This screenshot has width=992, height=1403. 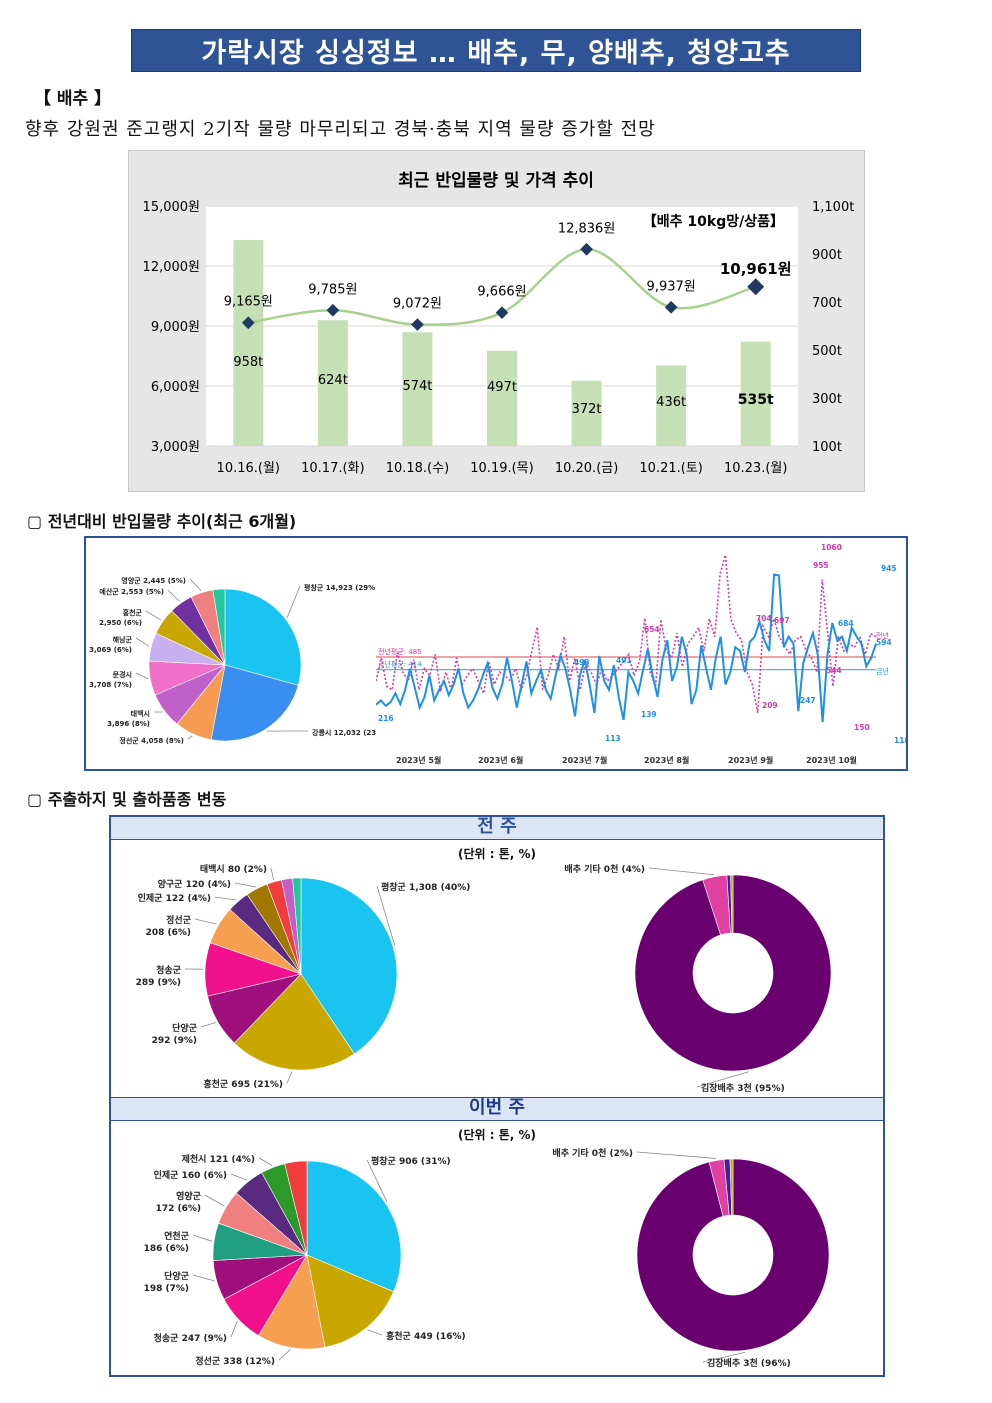 I want to click on last-week-title: 전 주, so click(x=497, y=826).